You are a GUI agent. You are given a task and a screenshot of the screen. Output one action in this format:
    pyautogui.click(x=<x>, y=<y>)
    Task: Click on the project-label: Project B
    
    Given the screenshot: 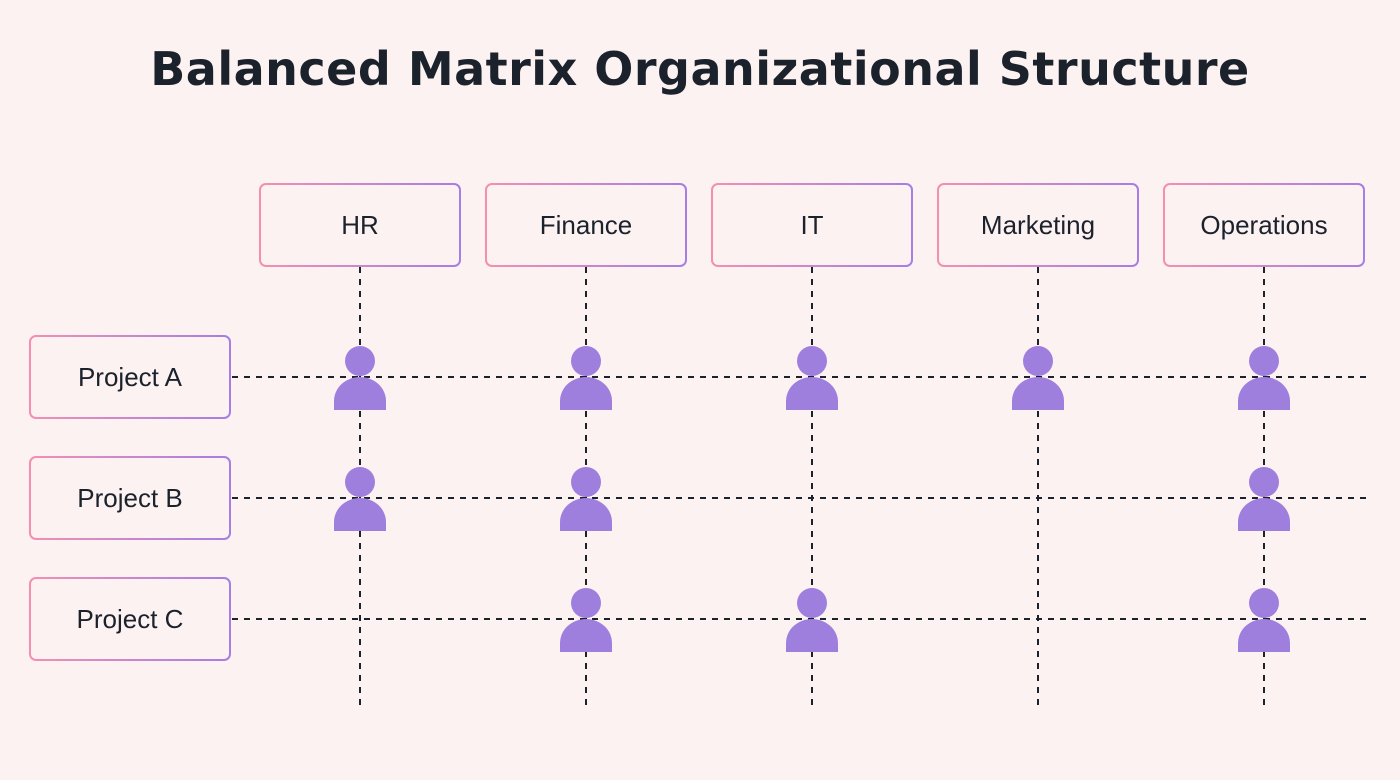 What is the action you would take?
    pyautogui.click(x=130, y=498)
    